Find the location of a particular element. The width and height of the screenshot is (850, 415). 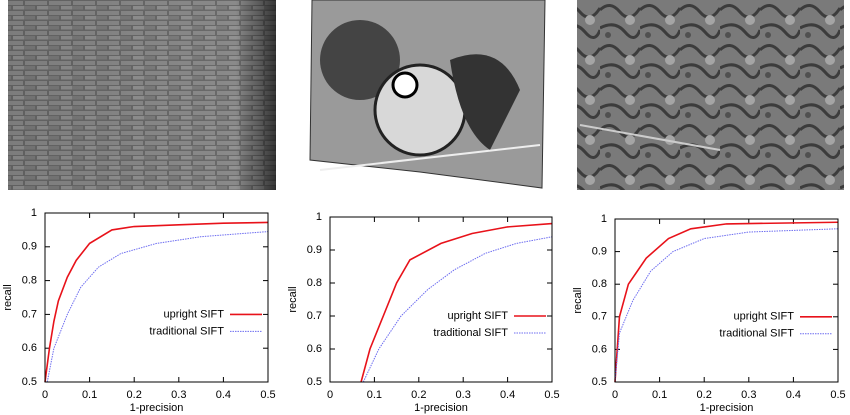

photo-brick is located at coordinates (142, 95).